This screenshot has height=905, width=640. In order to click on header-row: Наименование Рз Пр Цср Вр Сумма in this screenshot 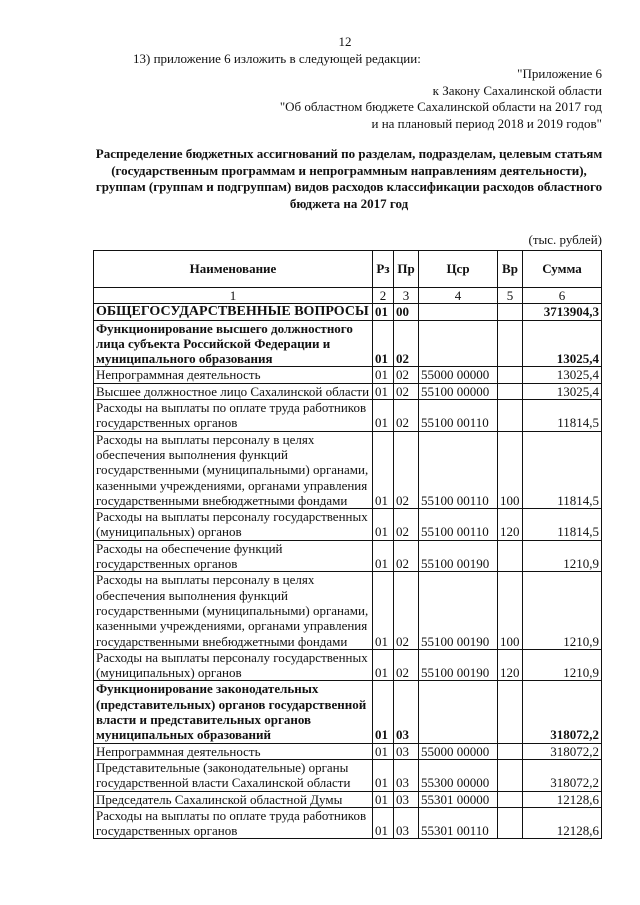, I will do `click(347, 269)`.